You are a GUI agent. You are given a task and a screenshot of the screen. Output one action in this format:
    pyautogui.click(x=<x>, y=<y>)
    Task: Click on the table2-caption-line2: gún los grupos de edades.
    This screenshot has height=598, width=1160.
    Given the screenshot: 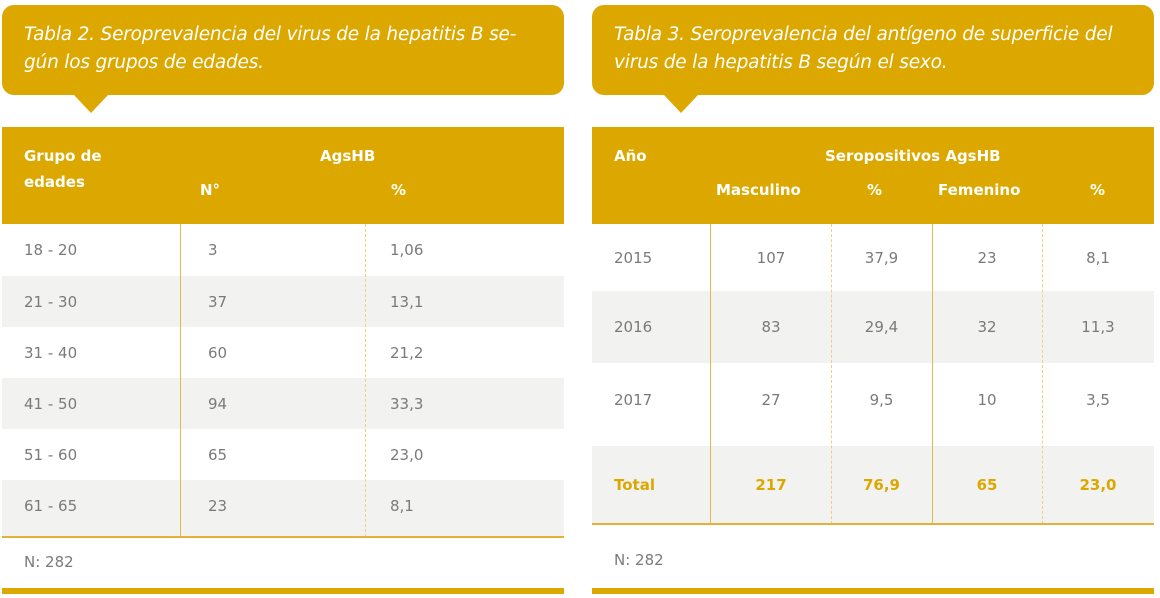 What is the action you would take?
    pyautogui.click(x=144, y=62)
    